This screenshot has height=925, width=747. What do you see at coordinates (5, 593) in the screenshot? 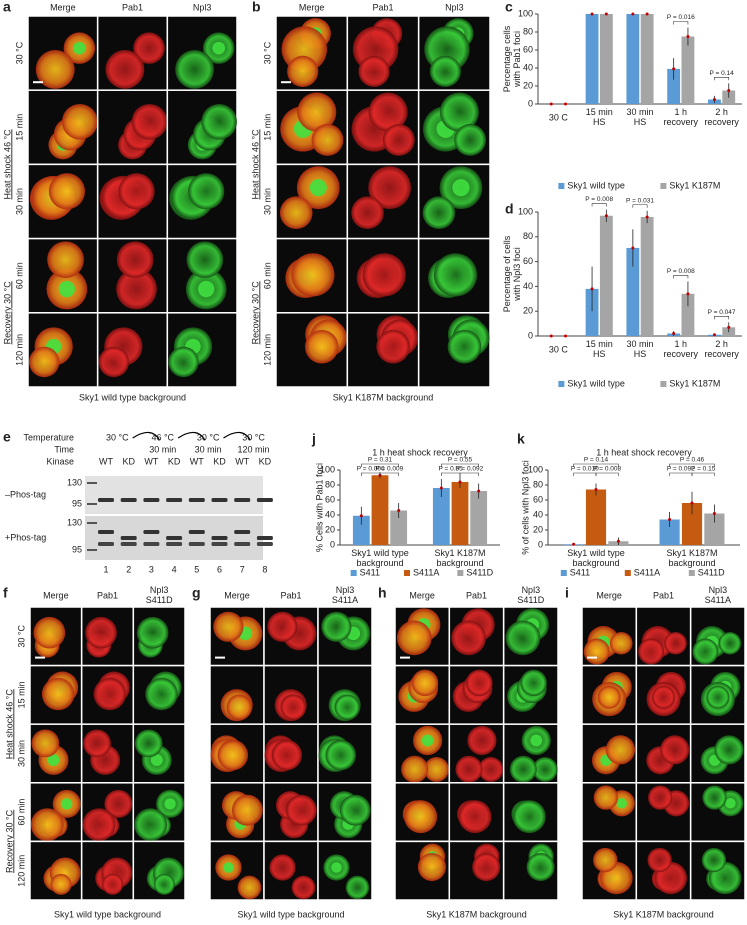
I see `panel-letter: f` at bounding box center [5, 593].